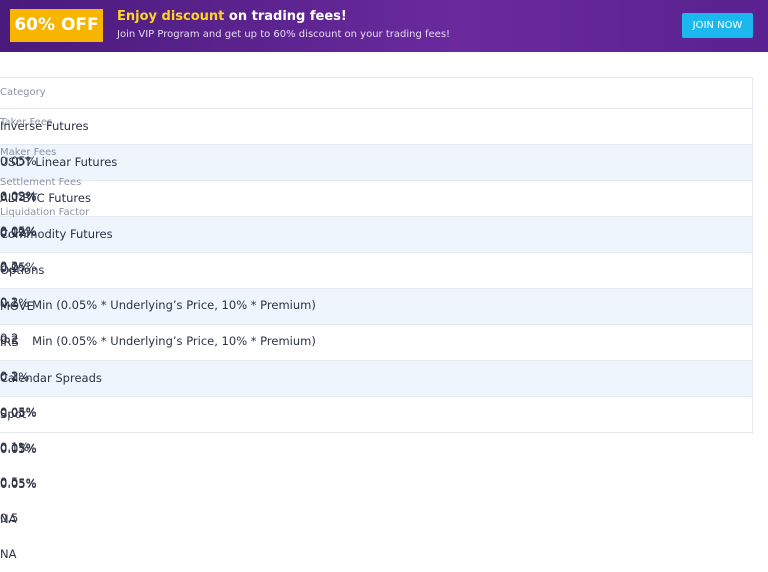 The width and height of the screenshot is (768, 572). I want to click on column-header: Liquidation Factor, so click(45, 212).